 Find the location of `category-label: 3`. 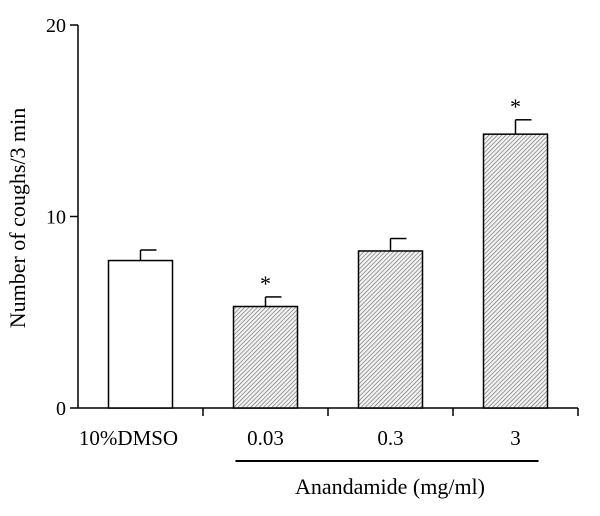

category-label: 3 is located at coordinates (515, 438).